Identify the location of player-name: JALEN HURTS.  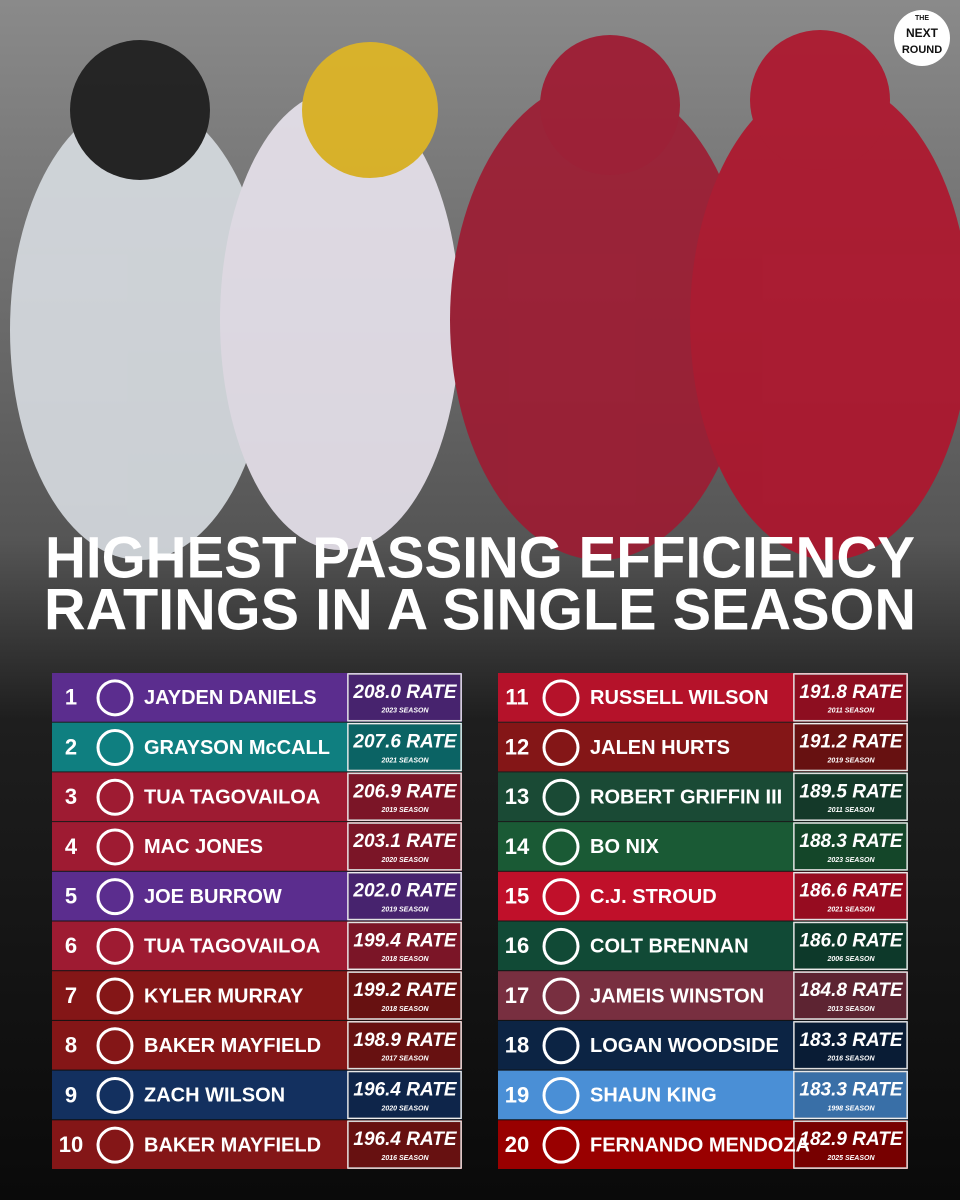
(660, 748).